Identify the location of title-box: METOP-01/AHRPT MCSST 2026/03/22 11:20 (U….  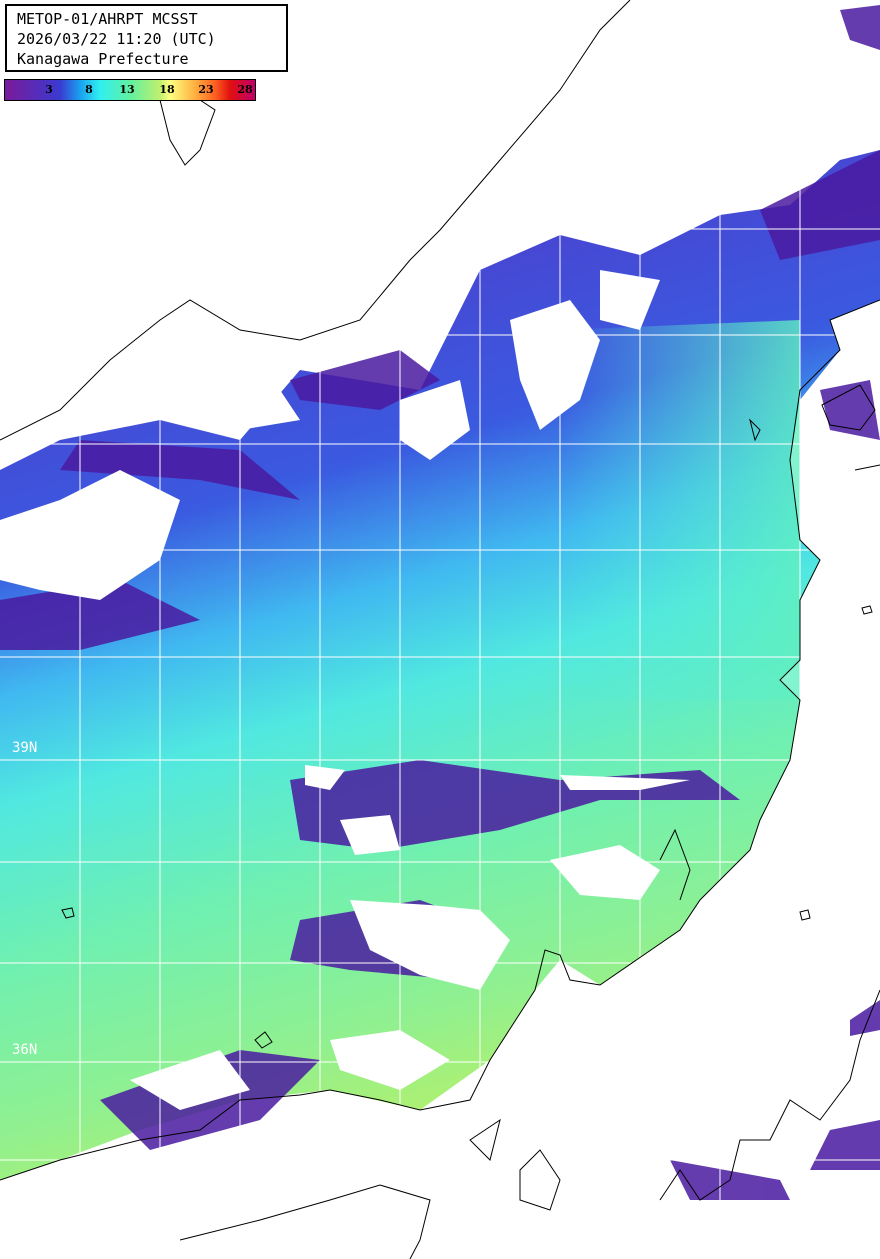
(146, 38).